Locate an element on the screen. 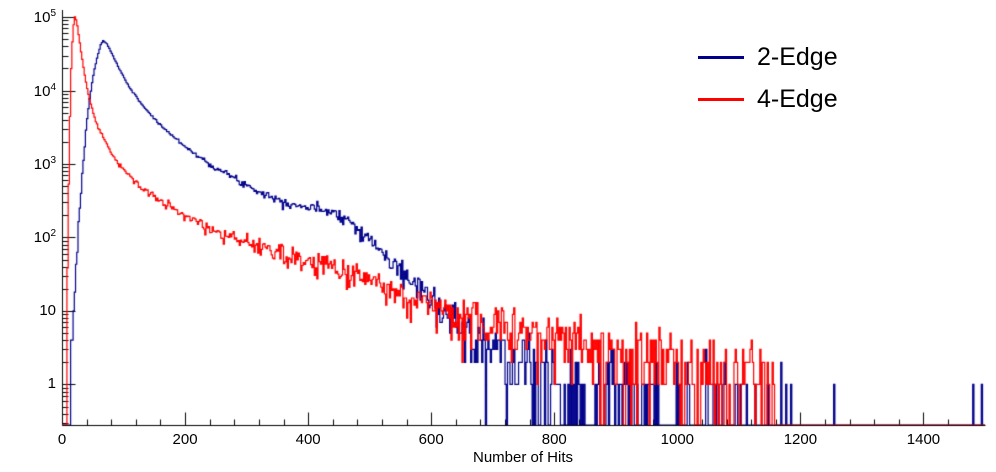 Image resolution: width=996 pixels, height=472 pixels. y-tick-label: 10 is located at coordinates (47, 310).